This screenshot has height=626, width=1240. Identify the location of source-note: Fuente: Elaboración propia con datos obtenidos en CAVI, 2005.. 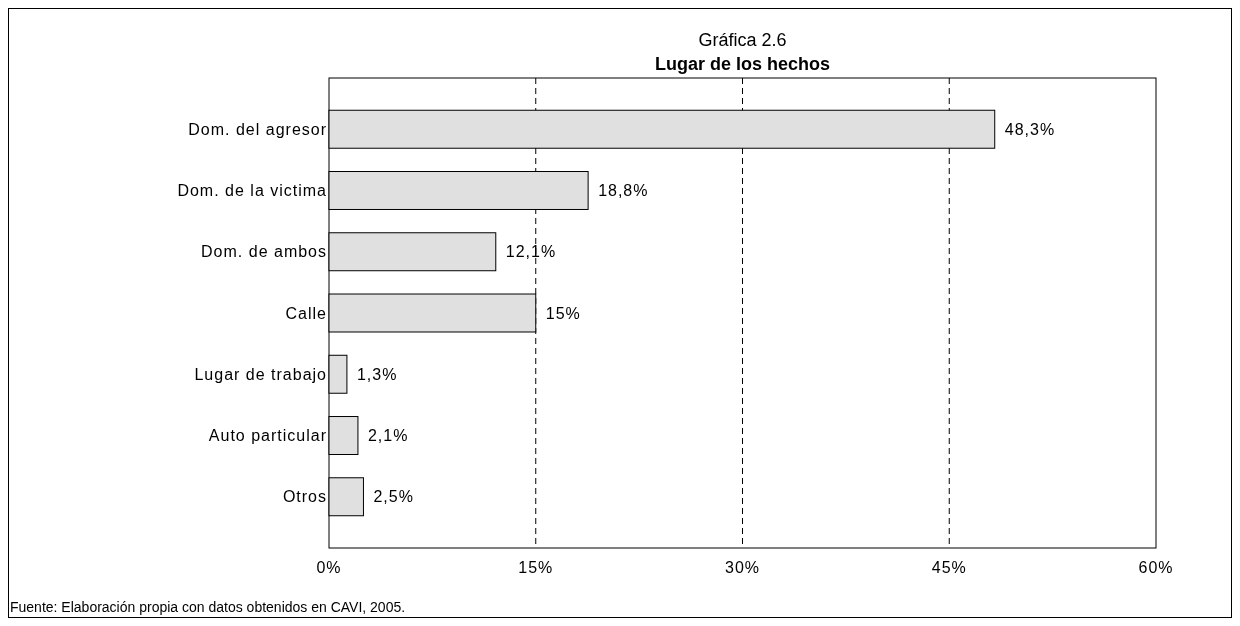
(208, 607).